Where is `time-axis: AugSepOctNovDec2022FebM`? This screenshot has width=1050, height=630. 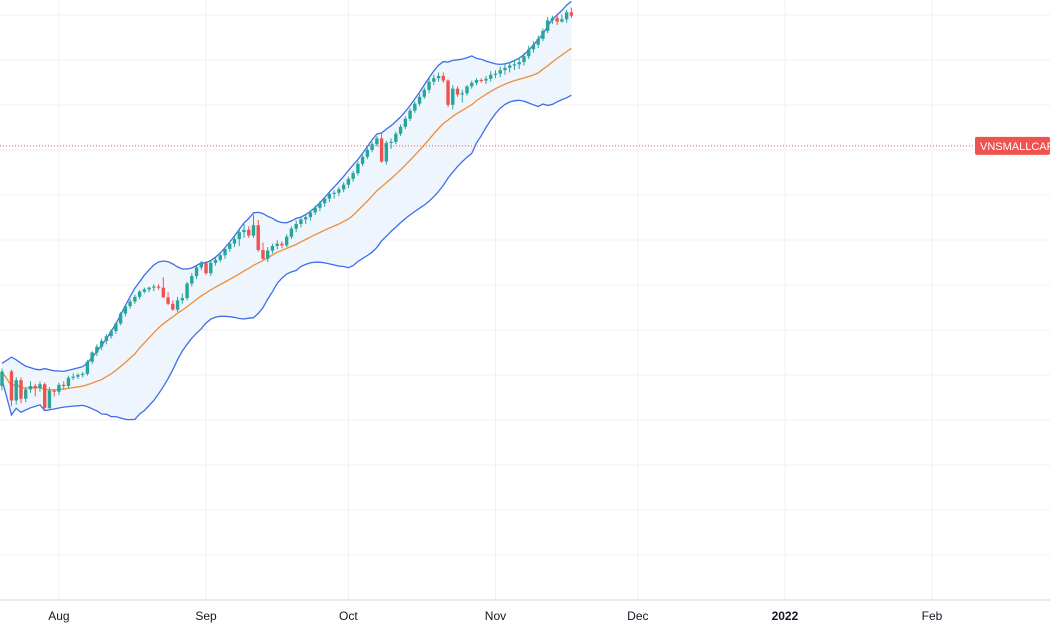 time-axis: AugSepOctNovDec2022FebM is located at coordinates (549, 616).